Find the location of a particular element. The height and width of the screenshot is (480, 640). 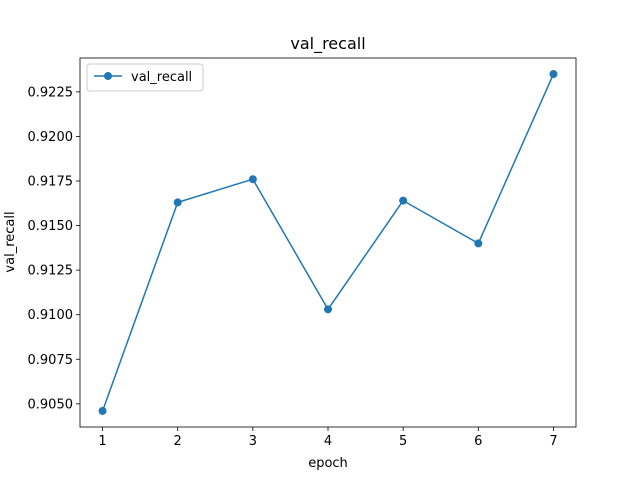

y-tick-label: 0.9075 is located at coordinates (51, 360).